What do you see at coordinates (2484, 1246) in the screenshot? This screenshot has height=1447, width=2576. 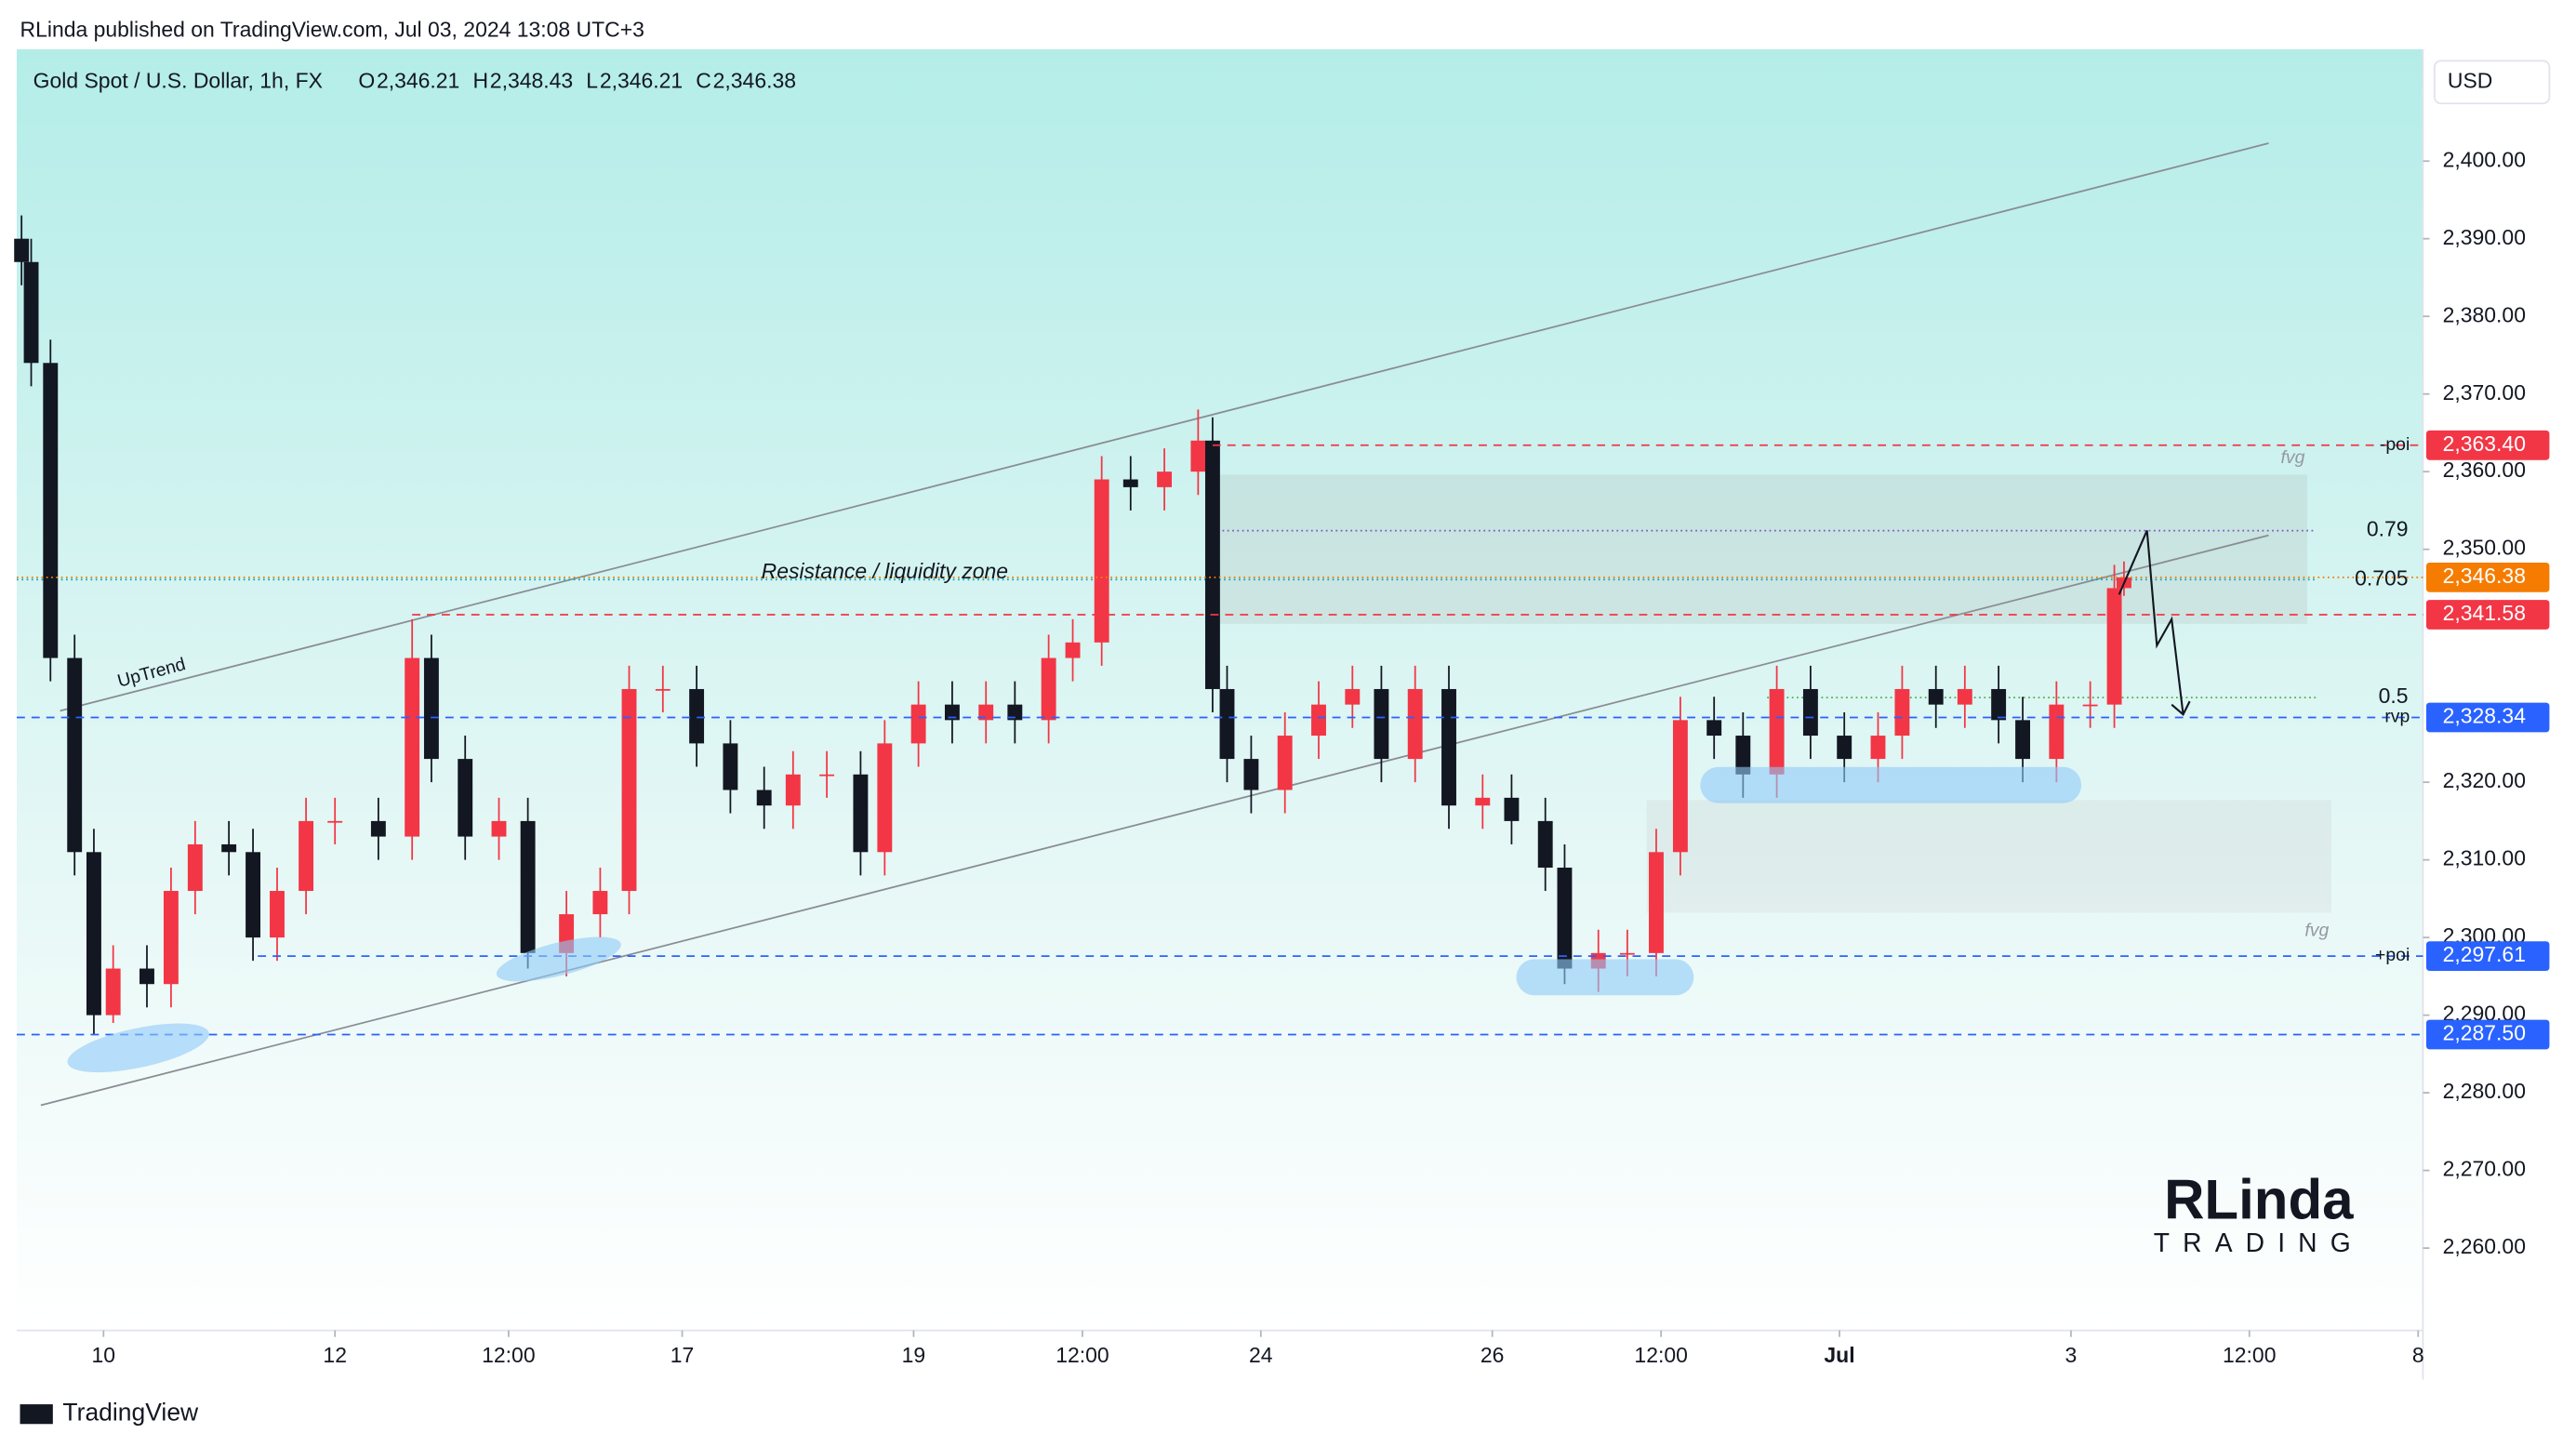 I see `y-tick-label: 2,260.00` at bounding box center [2484, 1246].